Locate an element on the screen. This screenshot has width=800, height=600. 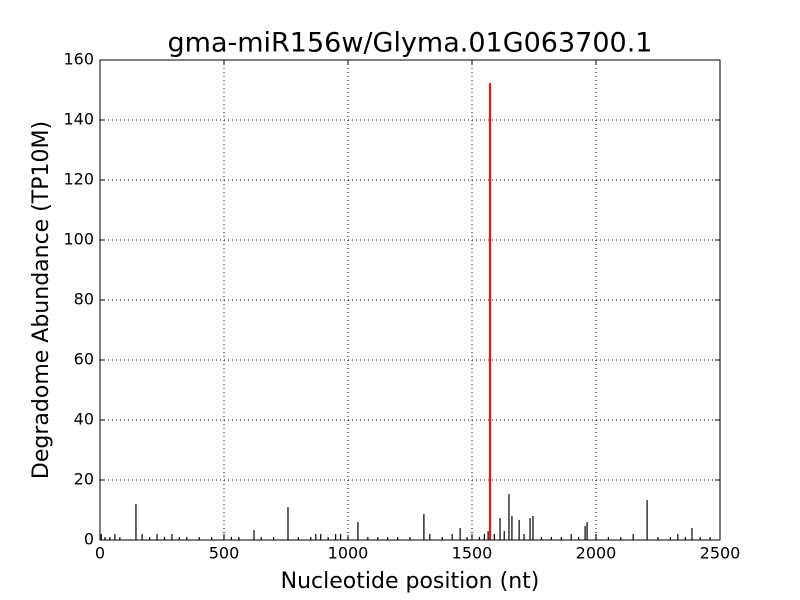
y-tick-label: 20 is located at coordinates (84, 479).